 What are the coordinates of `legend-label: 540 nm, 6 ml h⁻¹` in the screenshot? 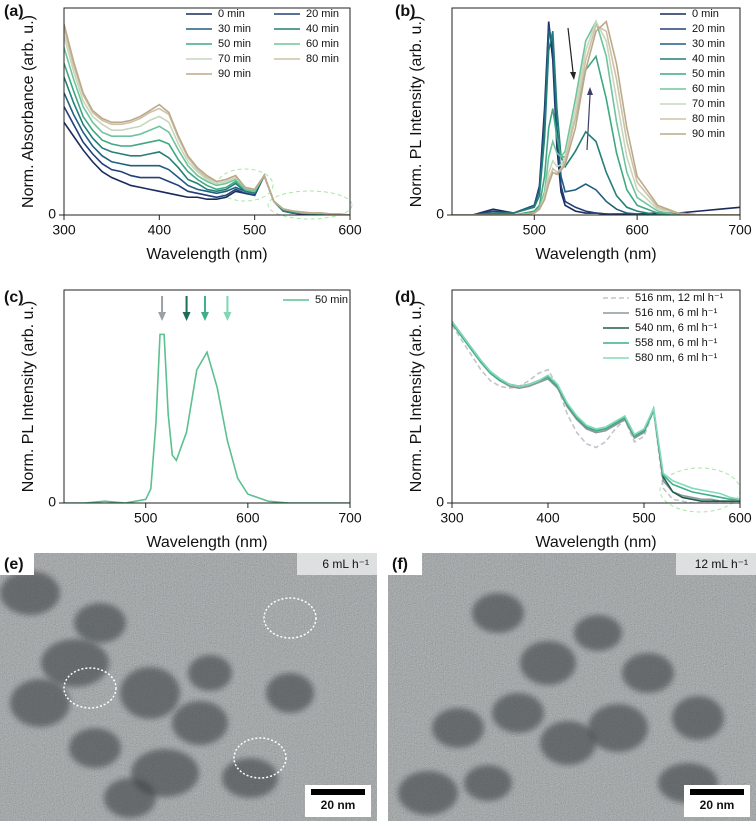 It's located at (676, 328).